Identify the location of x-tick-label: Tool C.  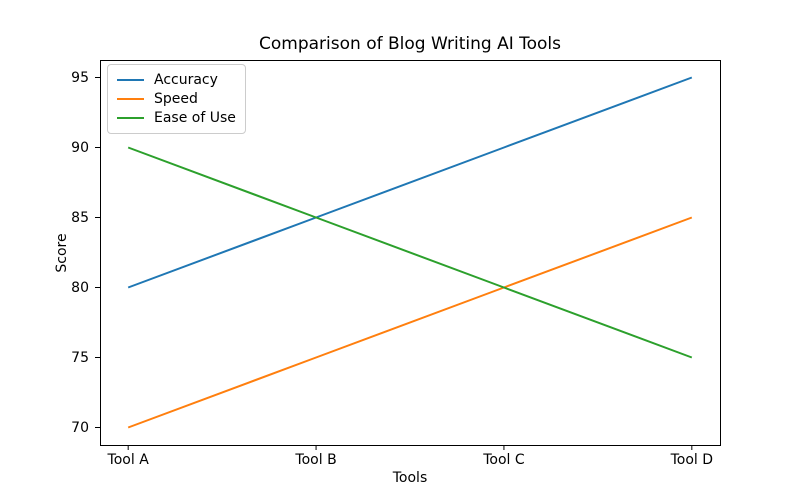
(504, 460).